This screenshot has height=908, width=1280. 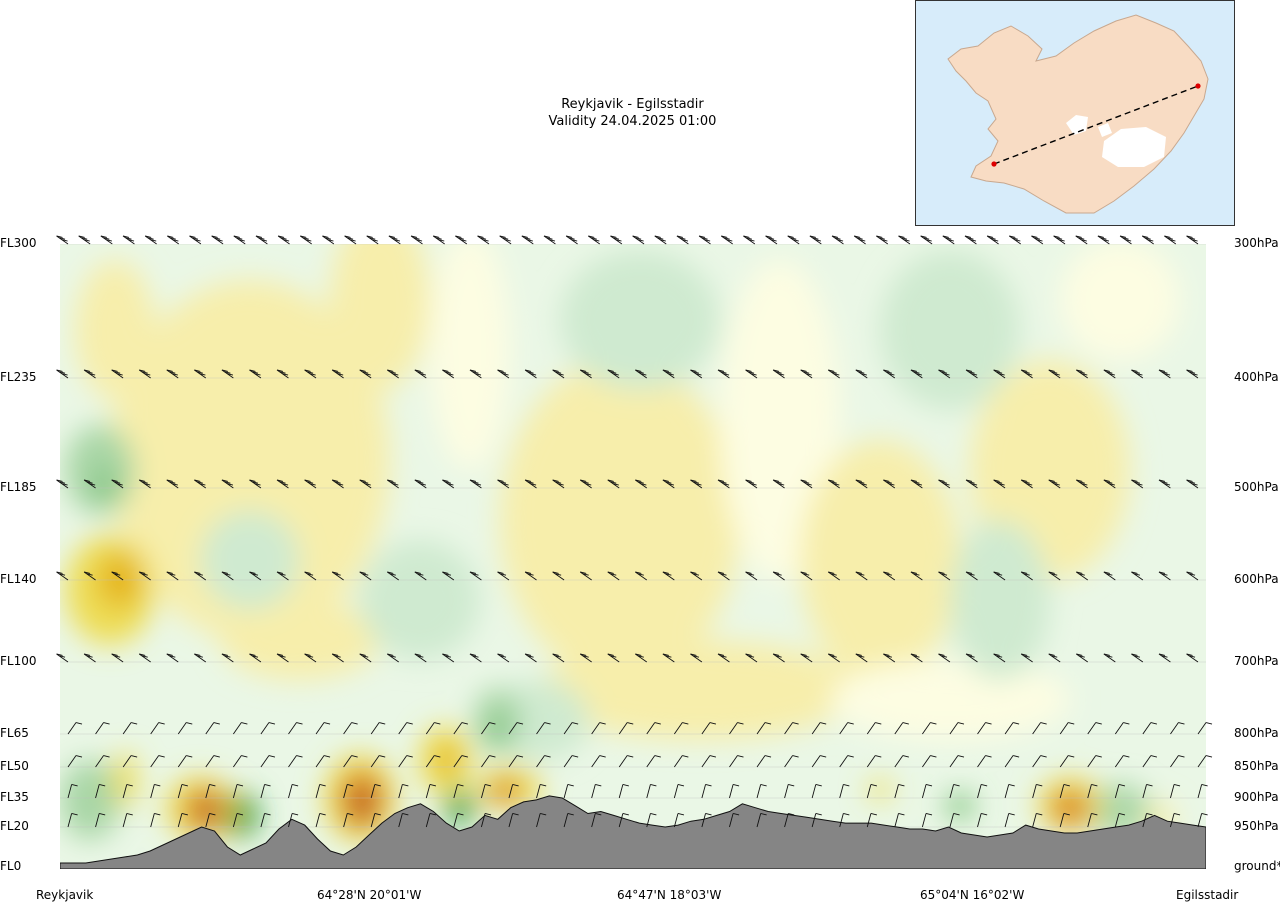 What do you see at coordinates (1105, 130) in the screenshot?
I see `glacier-hofsjokull` at bounding box center [1105, 130].